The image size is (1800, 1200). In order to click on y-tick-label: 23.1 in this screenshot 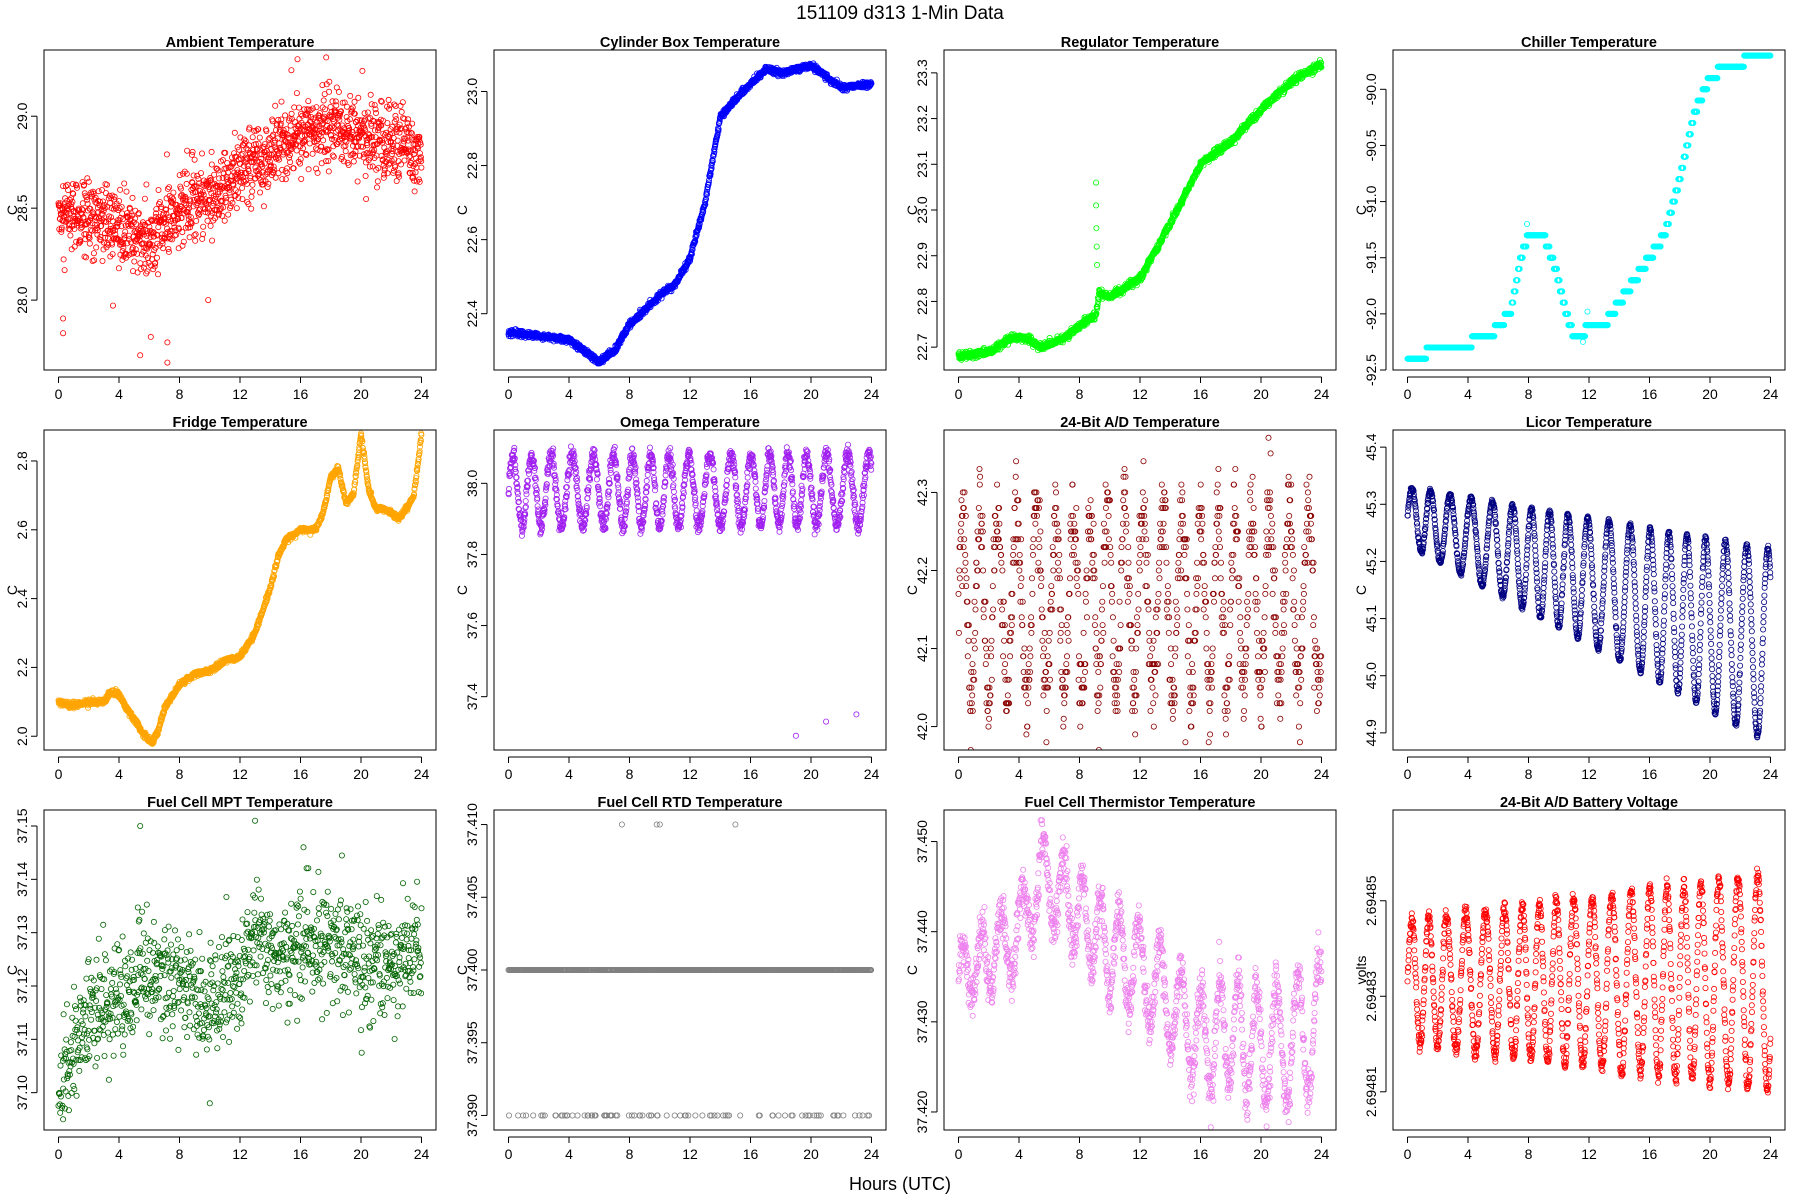, I will do `click(922, 163)`.